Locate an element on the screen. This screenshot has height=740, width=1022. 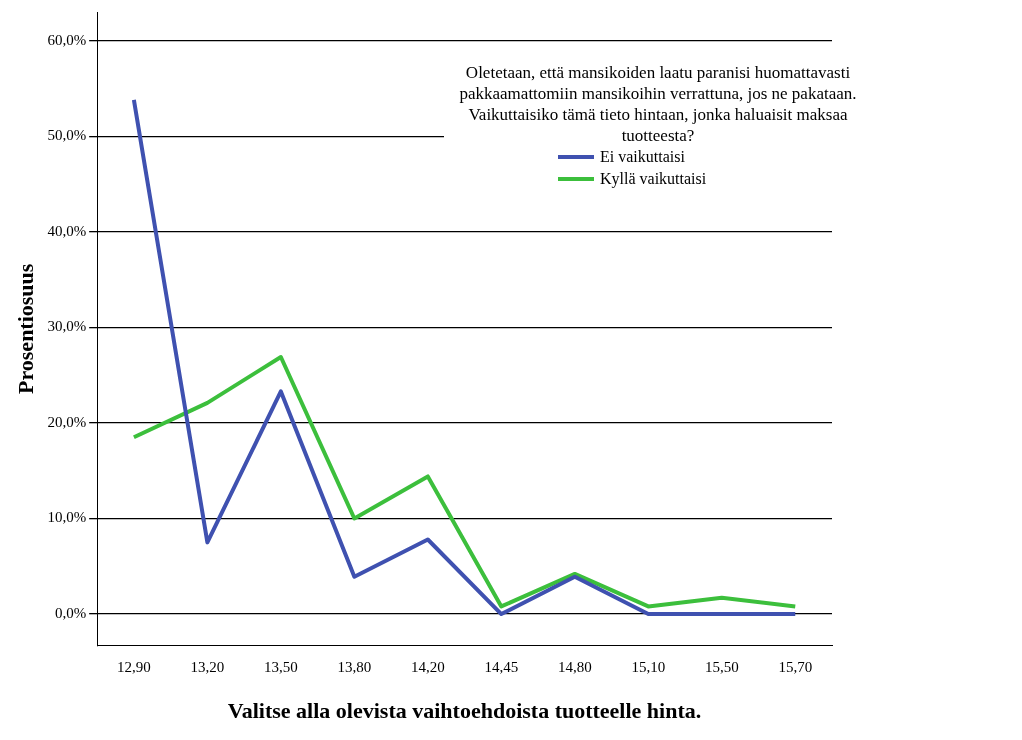
y-tick-label: 60,0% is located at coordinates (67, 39).